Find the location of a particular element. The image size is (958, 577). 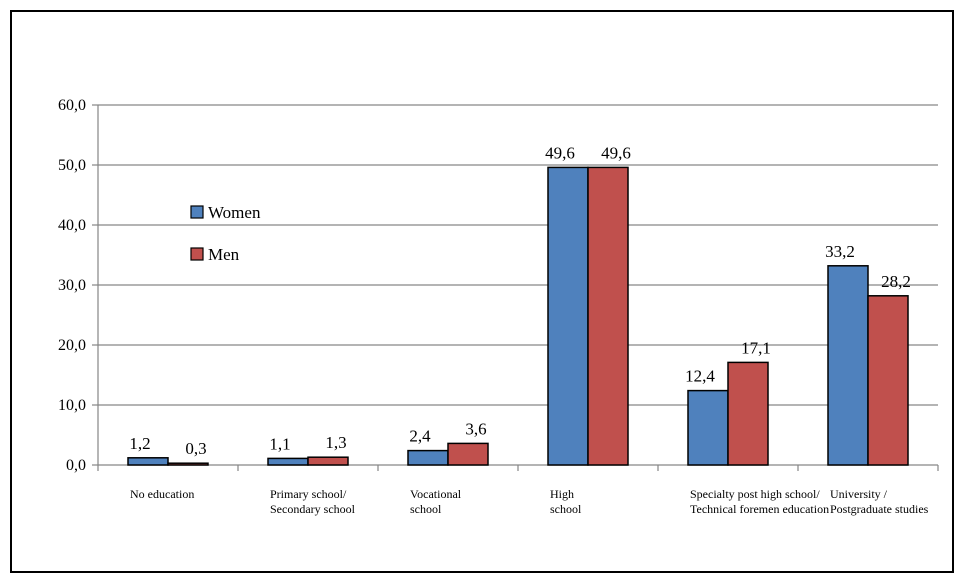

data-label-men-1: 1,3 is located at coordinates (335, 442).